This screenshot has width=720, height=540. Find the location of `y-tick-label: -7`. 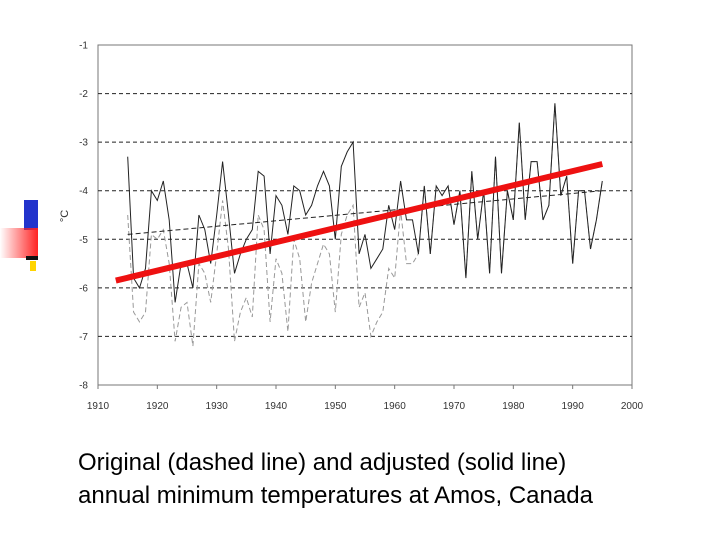

y-tick-label: -7 is located at coordinates (83, 337).